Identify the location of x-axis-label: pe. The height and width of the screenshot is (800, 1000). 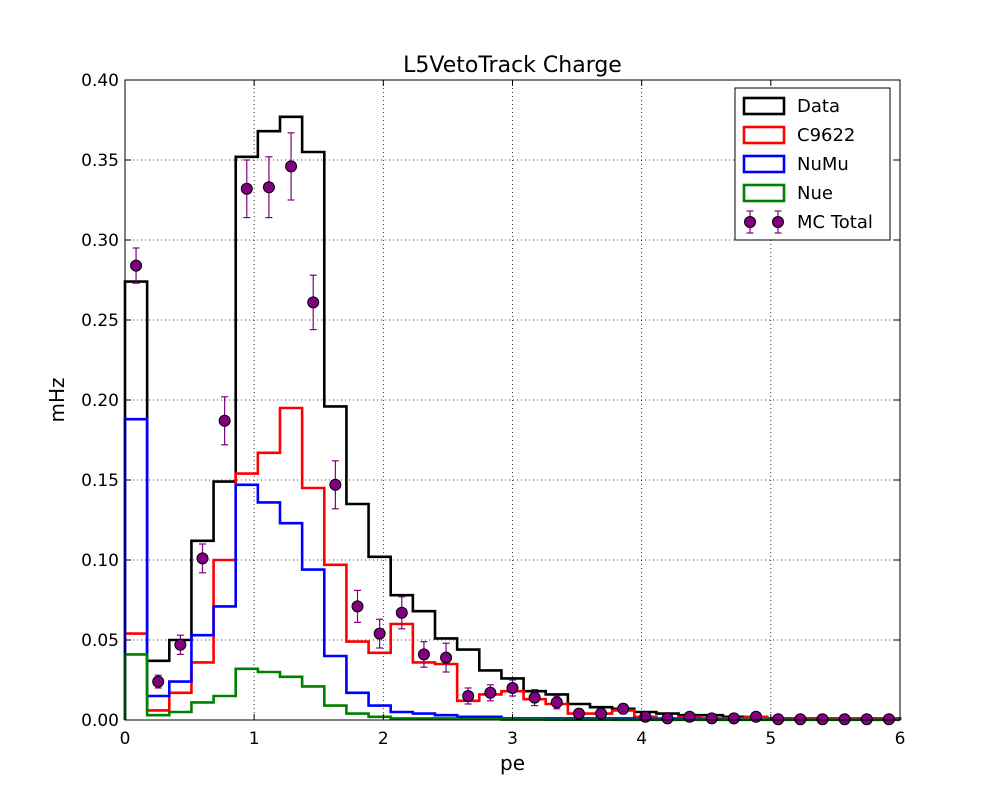
(512, 763).